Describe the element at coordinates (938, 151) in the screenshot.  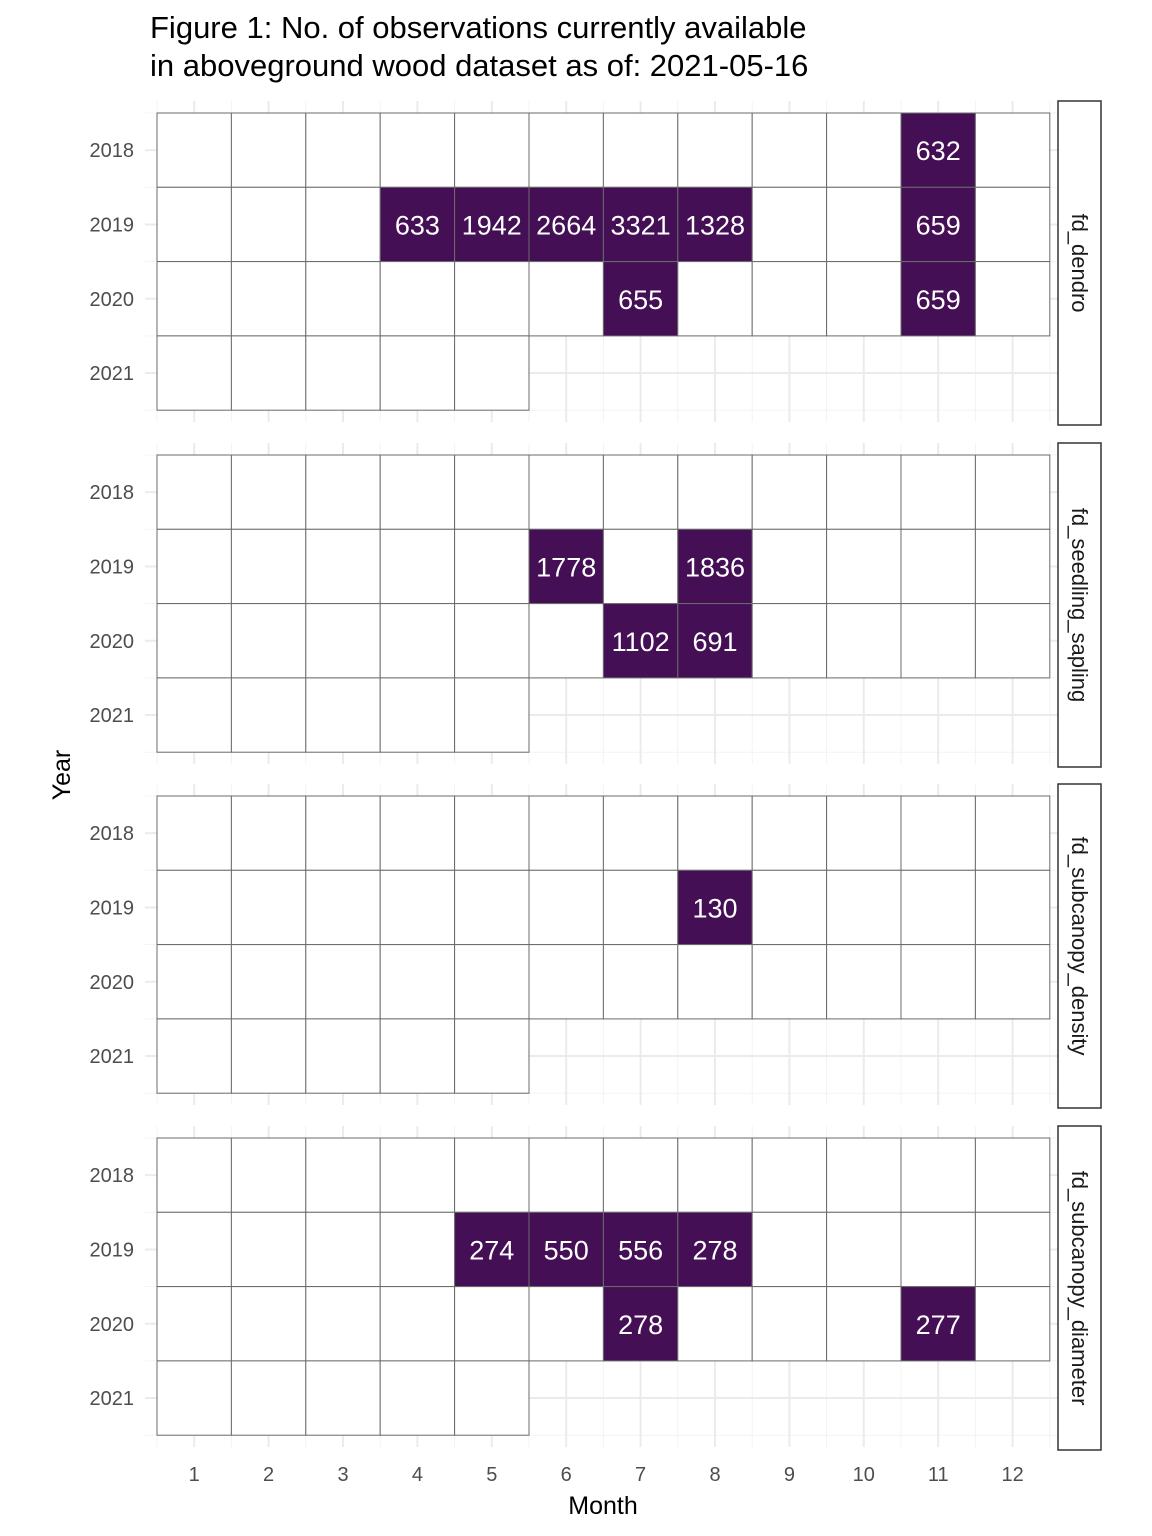
I see `cell-value-label: 632` at that location.